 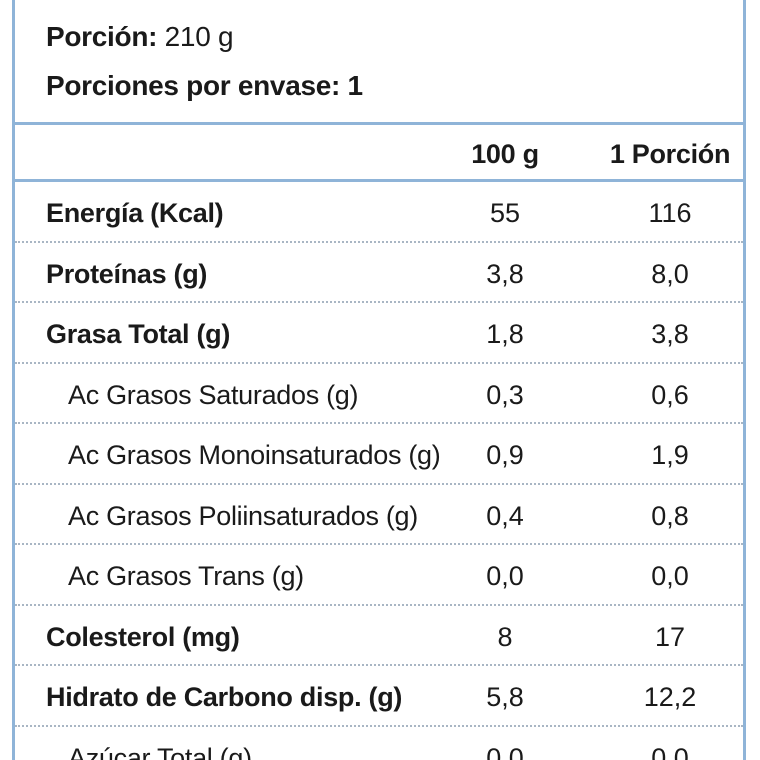 I want to click on value-per-100g: 8, so click(x=505, y=636).